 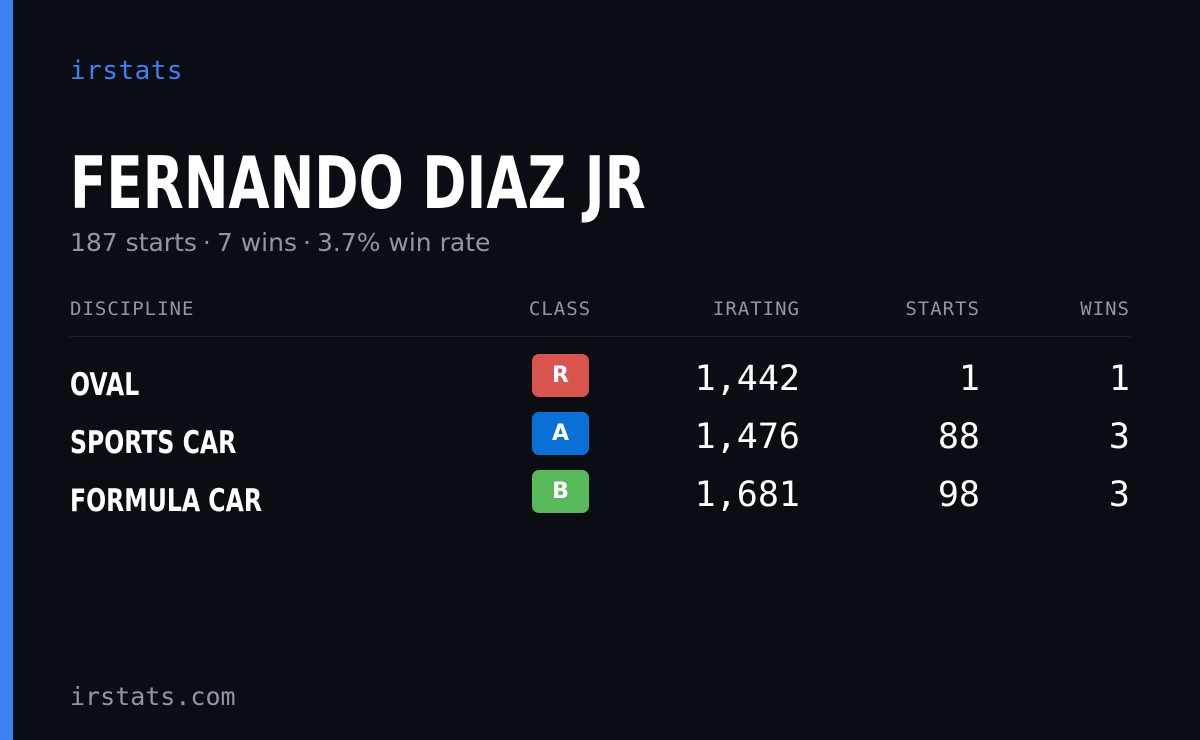 I want to click on starts-value: 98, so click(x=958, y=495).